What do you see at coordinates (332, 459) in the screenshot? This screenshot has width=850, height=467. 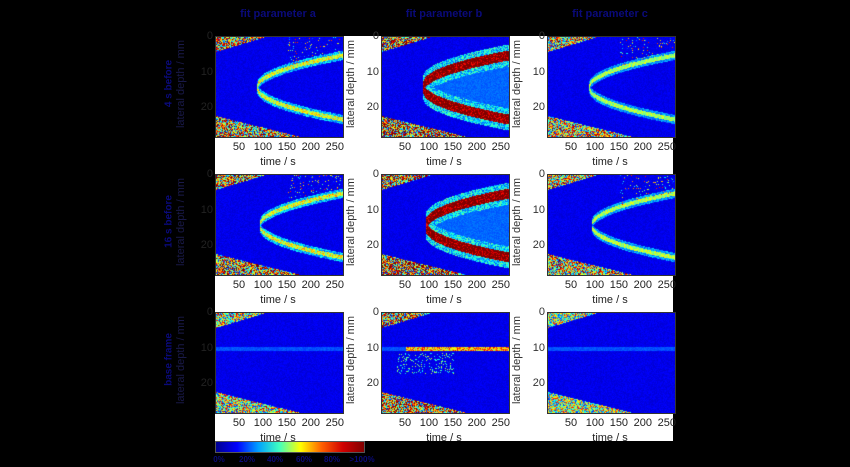 I see `colorbar-label-80: 80%` at bounding box center [332, 459].